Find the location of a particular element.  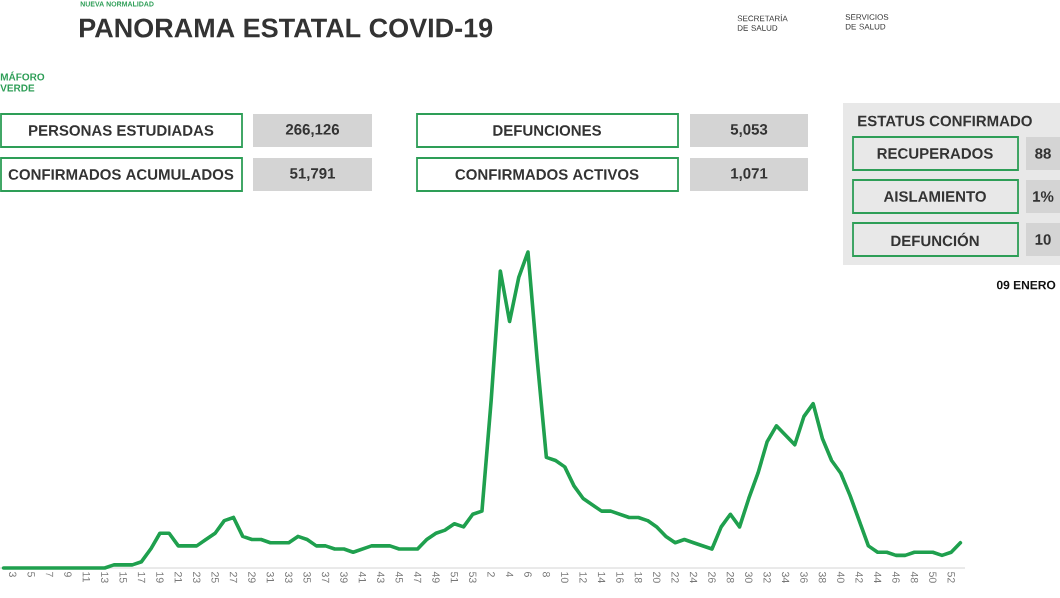

x-tick-label: 26 is located at coordinates (712, 577).